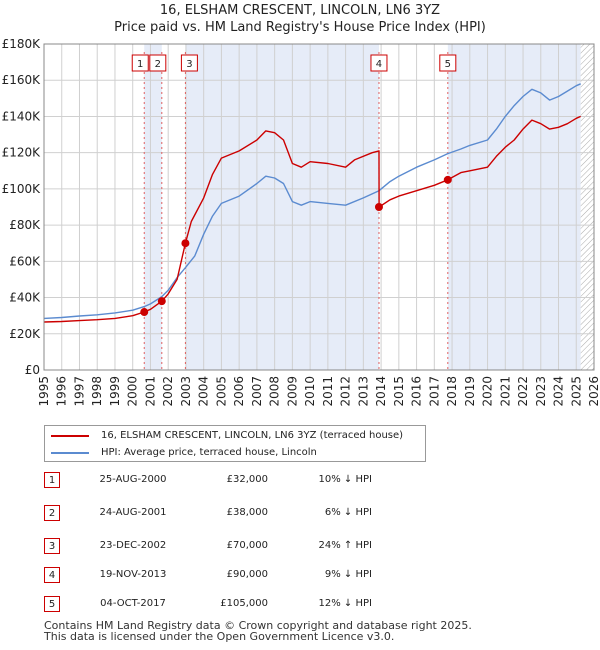  Describe the element at coordinates (345, 545) in the screenshot. I see `sale-hpi-diff: 24% ↑ HPI` at that location.